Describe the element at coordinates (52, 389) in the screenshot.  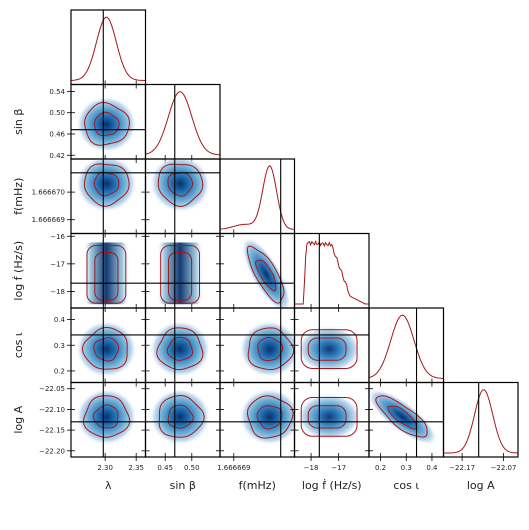
I see `y-tick-label: −22.05` at that location.